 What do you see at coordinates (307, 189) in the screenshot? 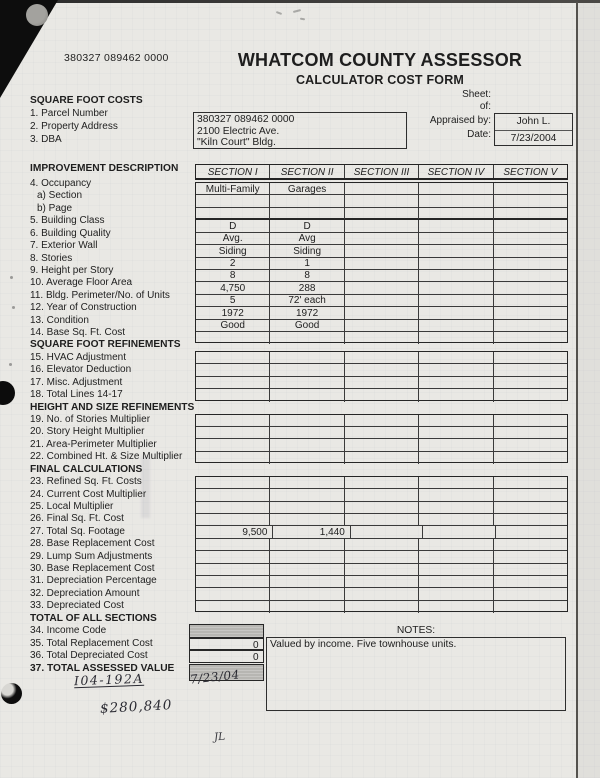
I see `table-cell: Garages` at bounding box center [307, 189].